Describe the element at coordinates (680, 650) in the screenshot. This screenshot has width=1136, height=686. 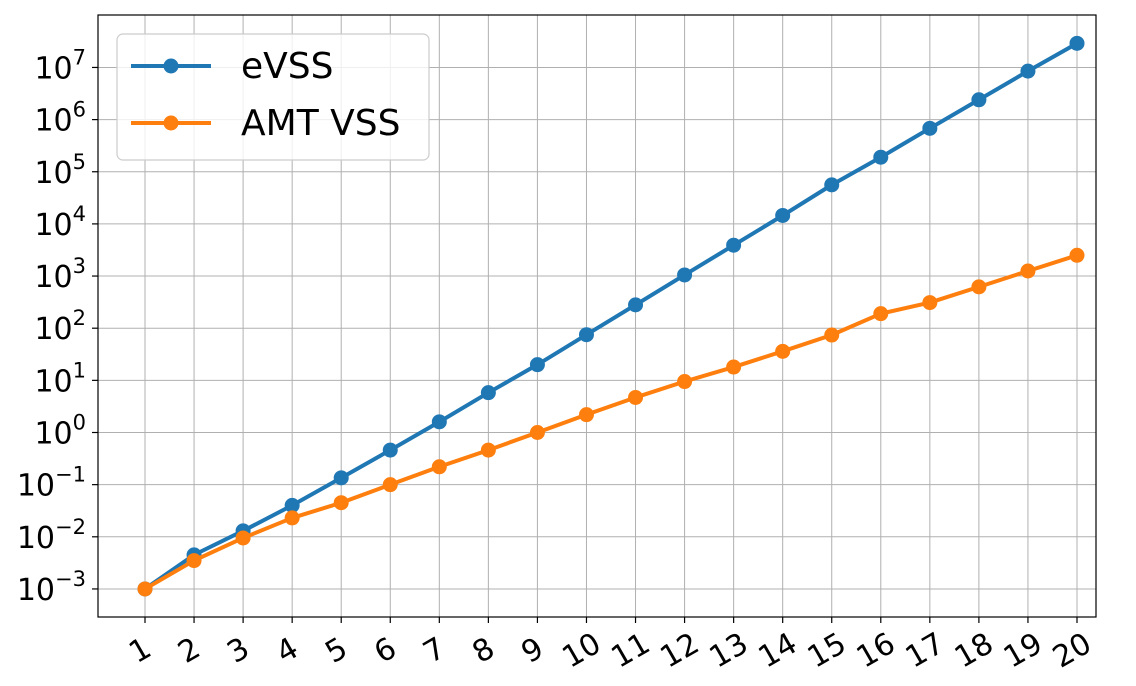
I see `x-tick-label: 12` at that location.